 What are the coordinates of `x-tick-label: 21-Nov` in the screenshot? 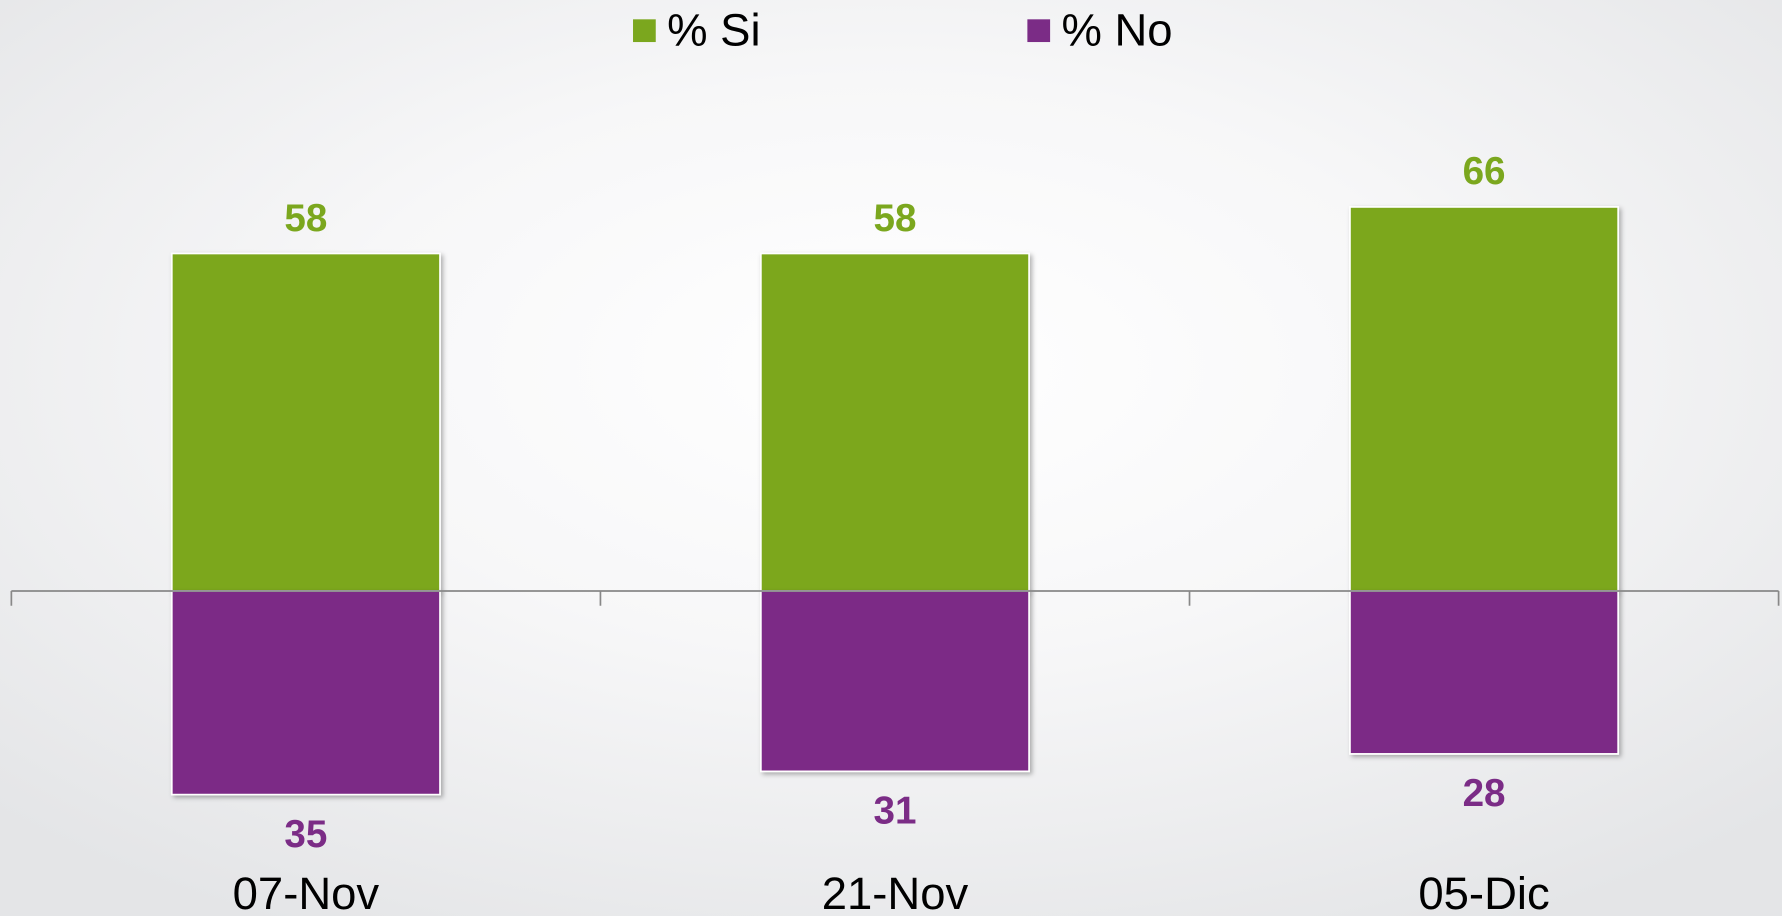 It's located at (895, 892).